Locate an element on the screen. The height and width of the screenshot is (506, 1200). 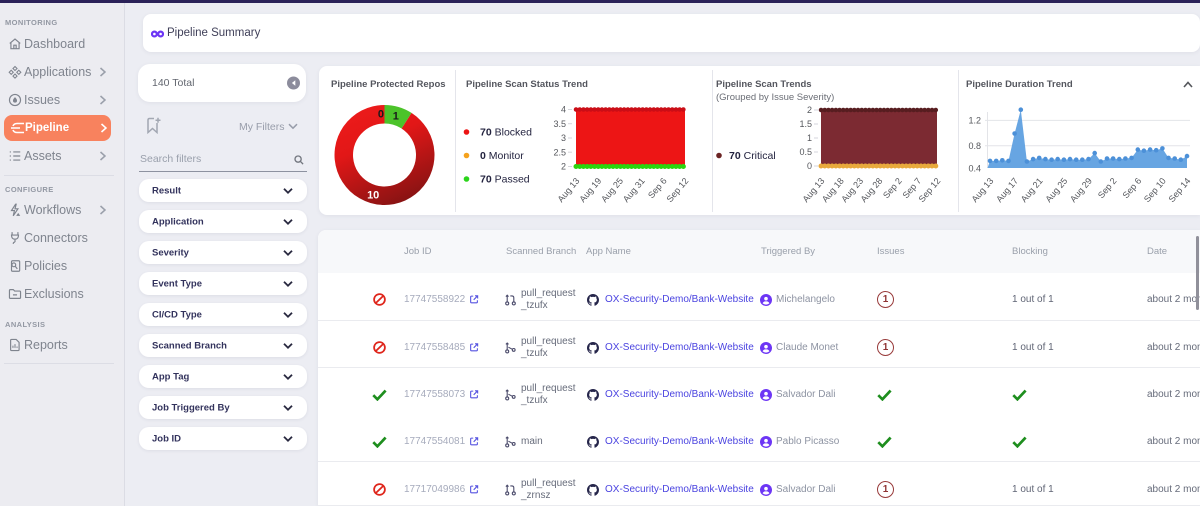
svg-text: Sep 14 is located at coordinates (1180, 190).